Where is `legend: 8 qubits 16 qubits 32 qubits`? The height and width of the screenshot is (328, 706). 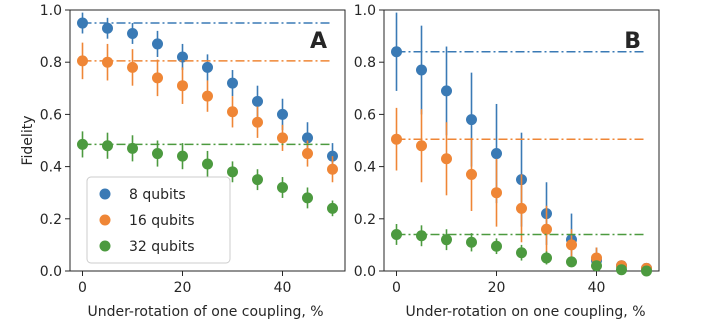 legend: 8 qubits 16 qubits 32 qubits is located at coordinates (158, 220).